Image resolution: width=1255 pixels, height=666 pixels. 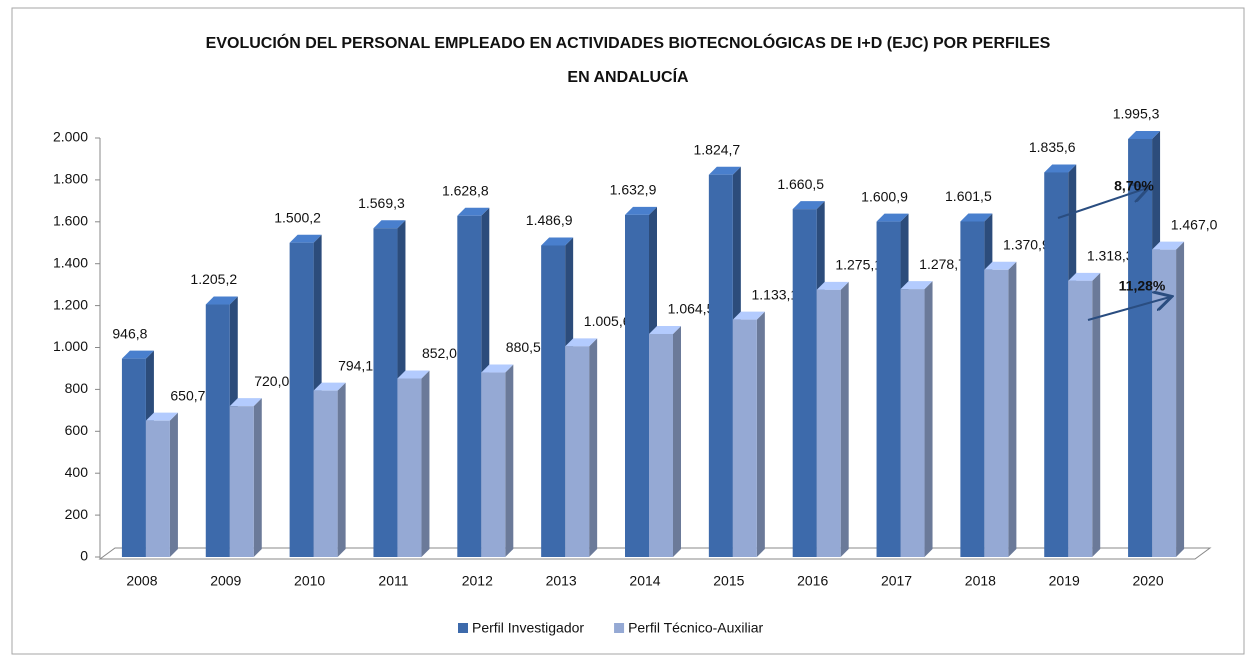 What do you see at coordinates (619, 628) in the screenshot?
I see `legend-swatch` at bounding box center [619, 628].